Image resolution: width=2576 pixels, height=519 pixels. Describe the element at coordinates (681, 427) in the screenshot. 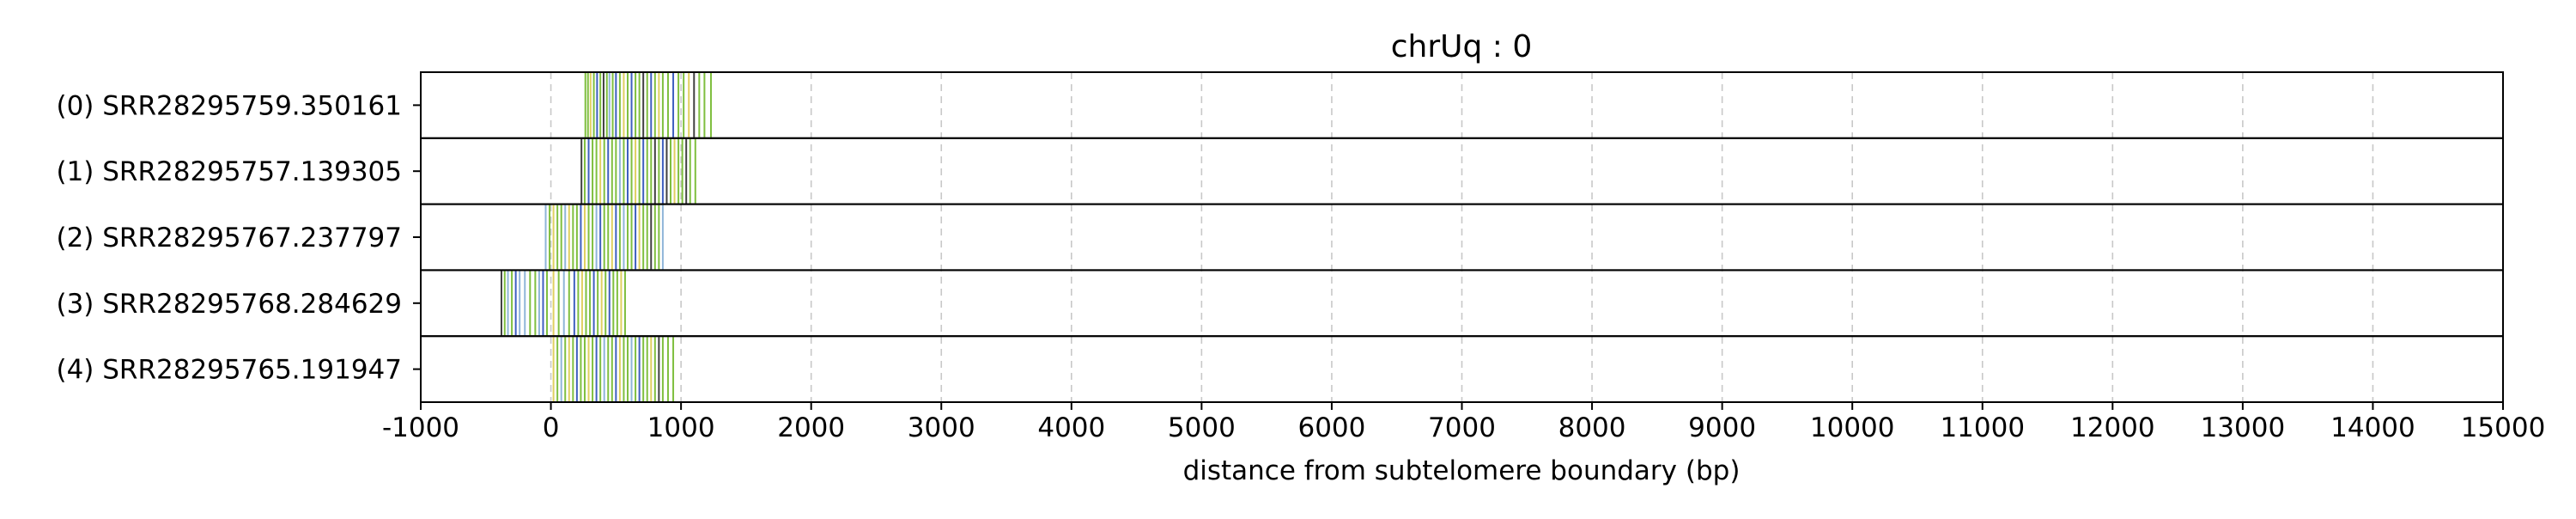

I see `x-tick-label: 1000` at that location.